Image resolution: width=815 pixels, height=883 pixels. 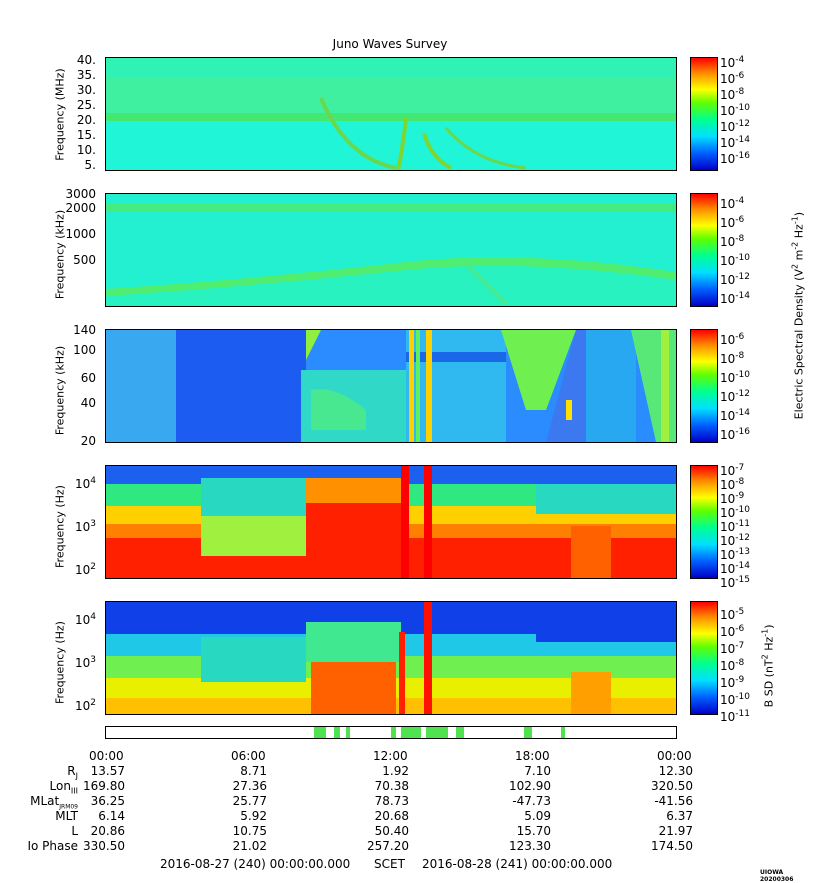 I want to click on ytick: 35., so click(x=86, y=75).